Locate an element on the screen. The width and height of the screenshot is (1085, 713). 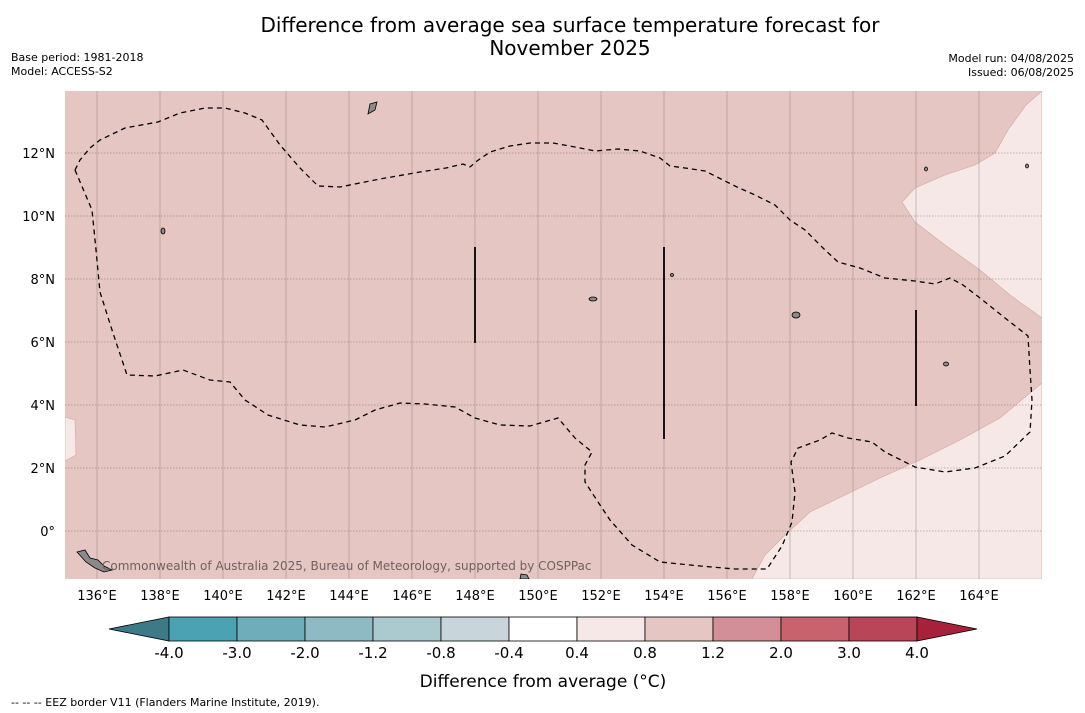
lat-label: 6°N is located at coordinates (43, 343).